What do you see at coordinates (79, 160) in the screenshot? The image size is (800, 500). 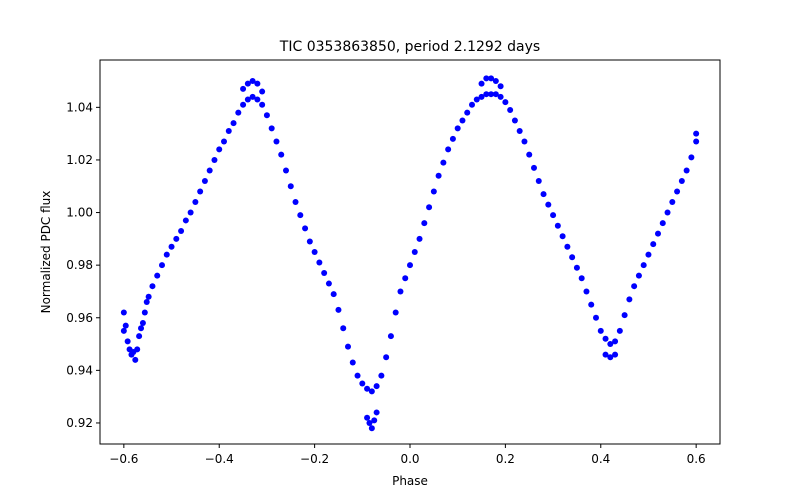 I see `y-tick-label: 1.02` at bounding box center [79, 160].